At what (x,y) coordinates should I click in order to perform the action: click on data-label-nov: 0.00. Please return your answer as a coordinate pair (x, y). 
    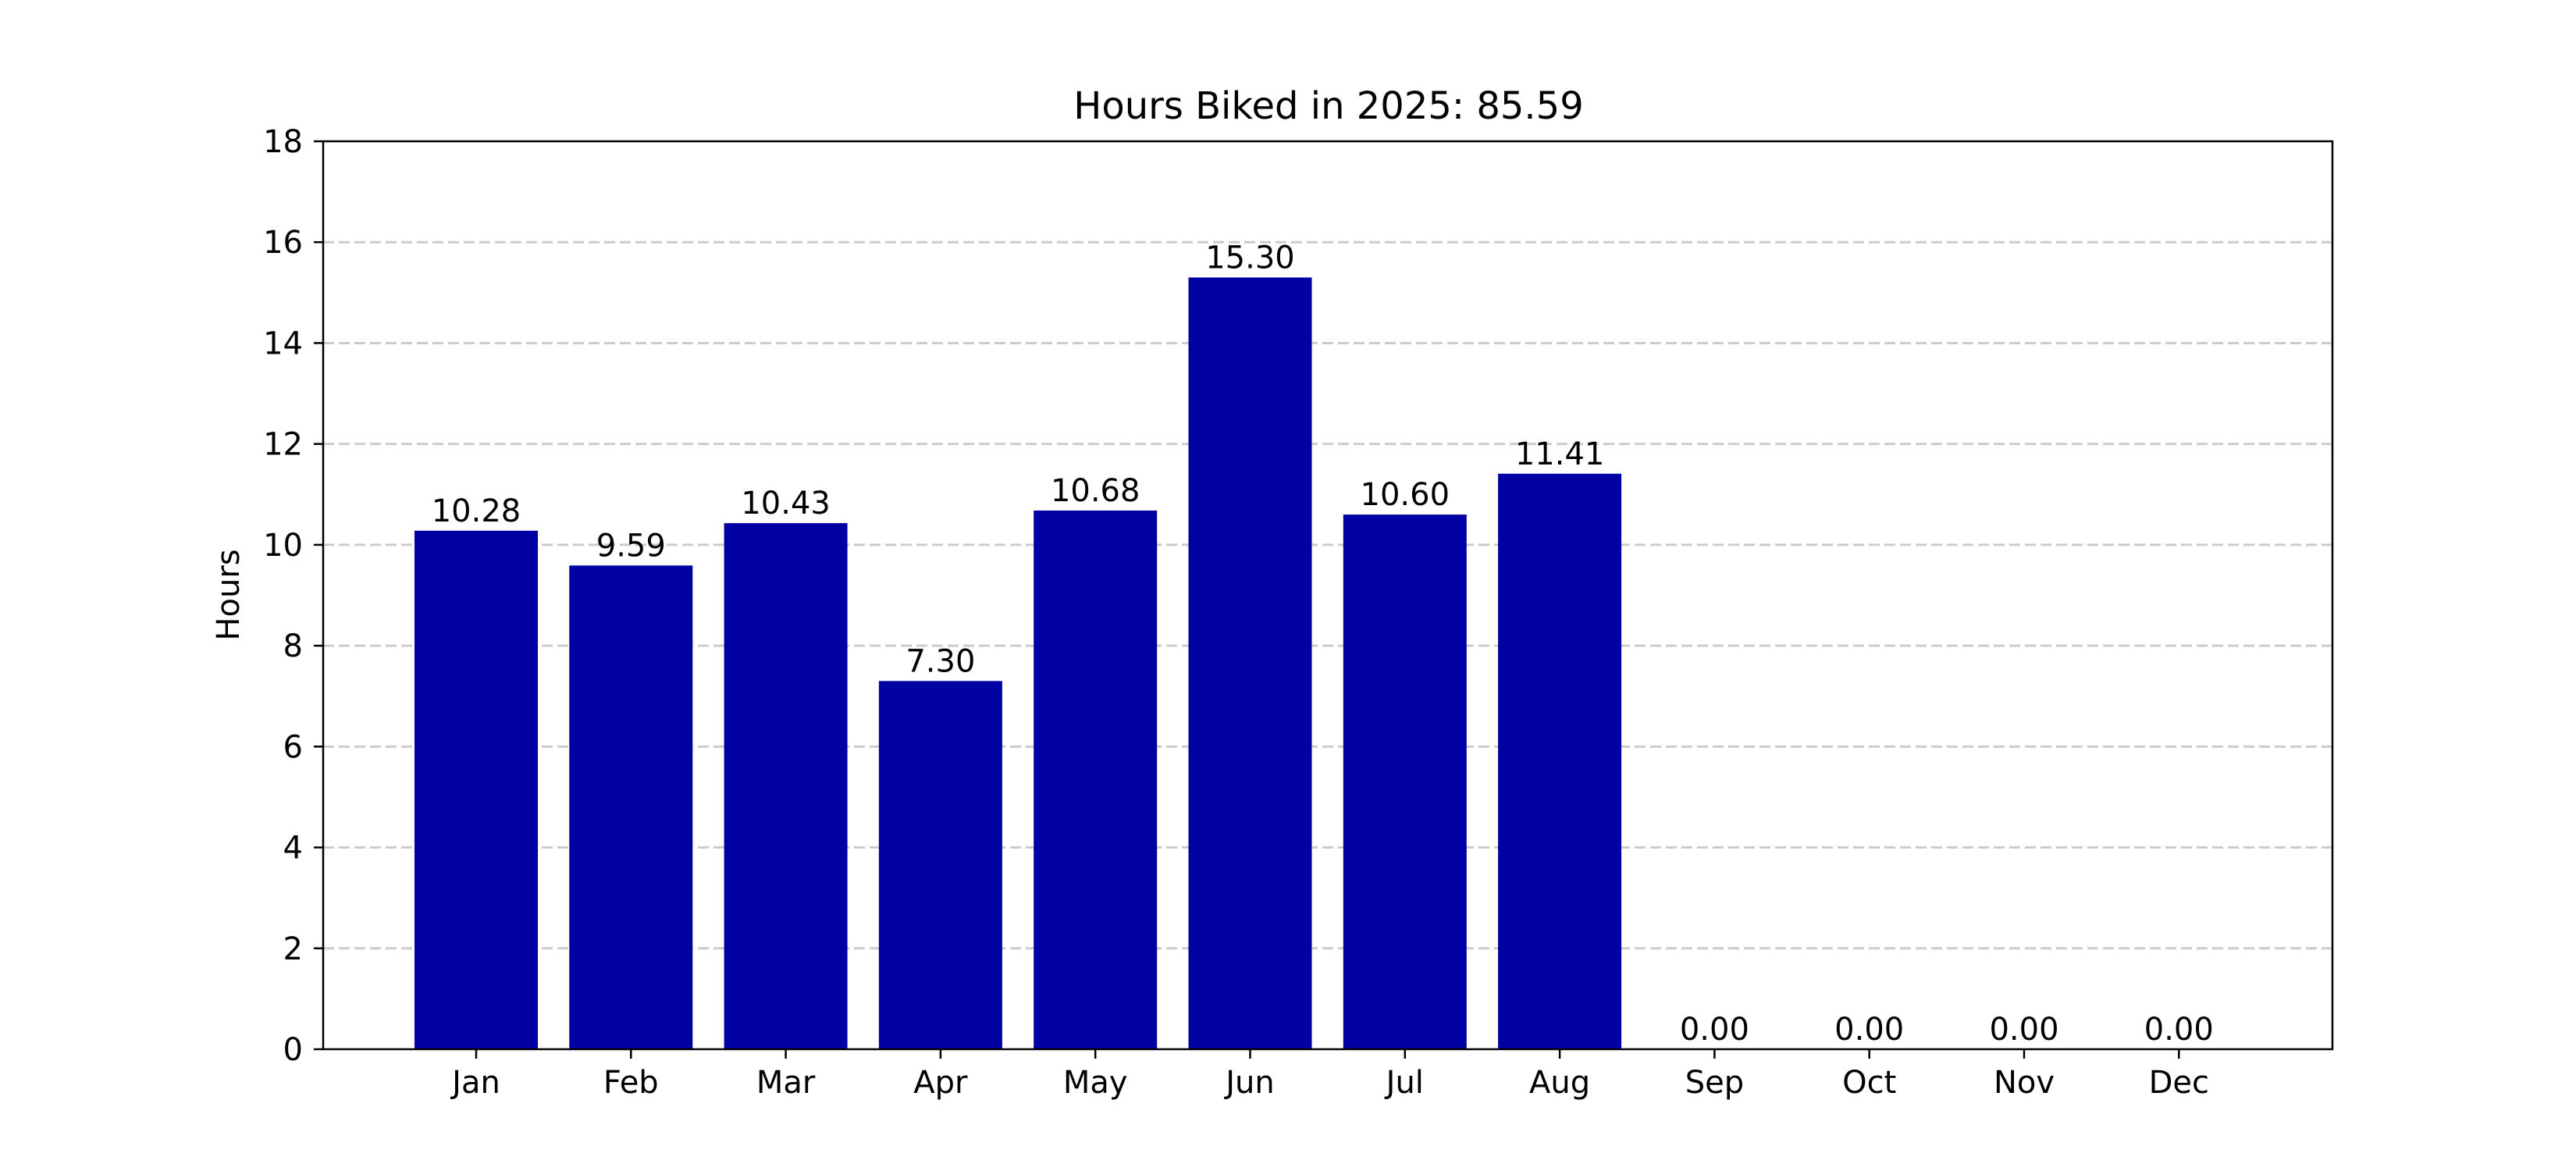
    Looking at the image, I should click on (2023, 1030).